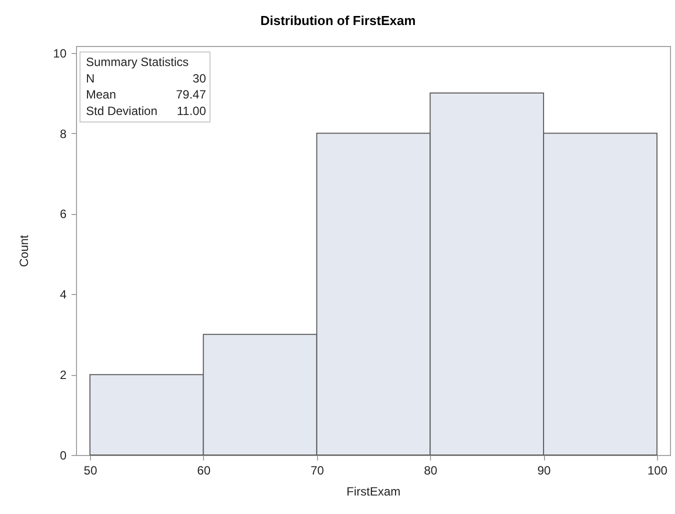 This screenshot has height=514, width=675. I want to click on y-tick-label: 4, so click(63, 295).